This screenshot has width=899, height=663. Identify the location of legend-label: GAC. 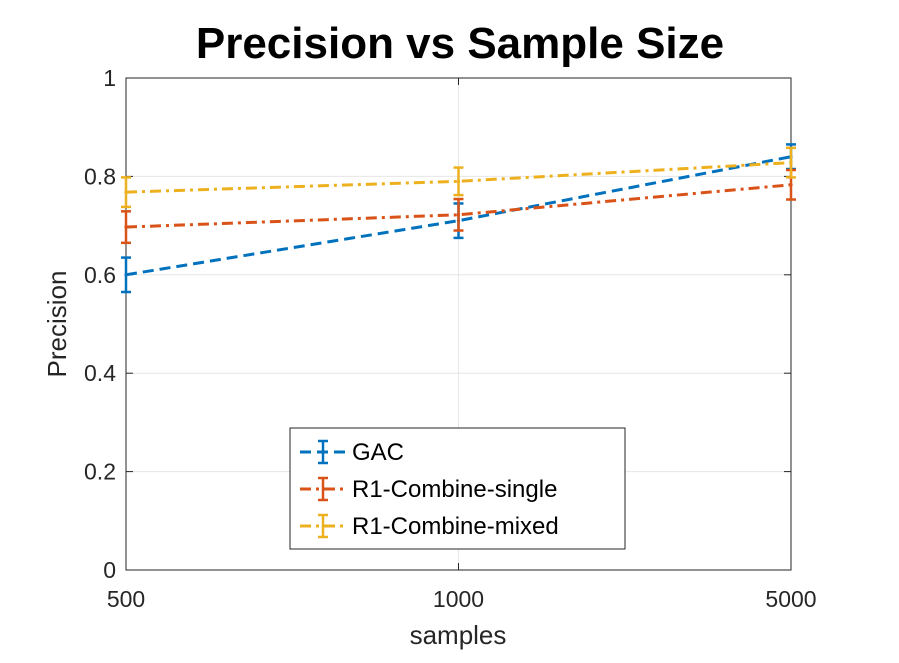
(378, 452).